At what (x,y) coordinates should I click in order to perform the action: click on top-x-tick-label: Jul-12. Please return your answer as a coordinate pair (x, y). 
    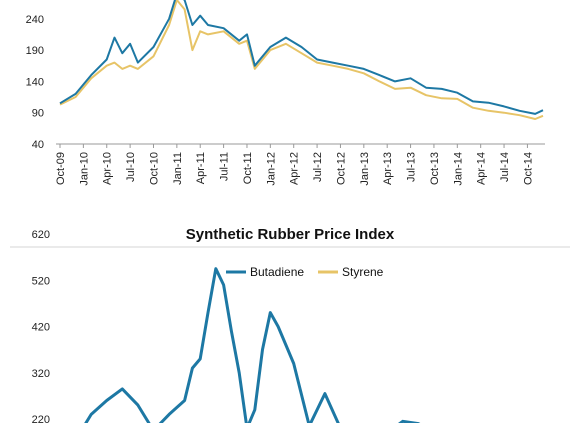
    Looking at the image, I should click on (318, 167).